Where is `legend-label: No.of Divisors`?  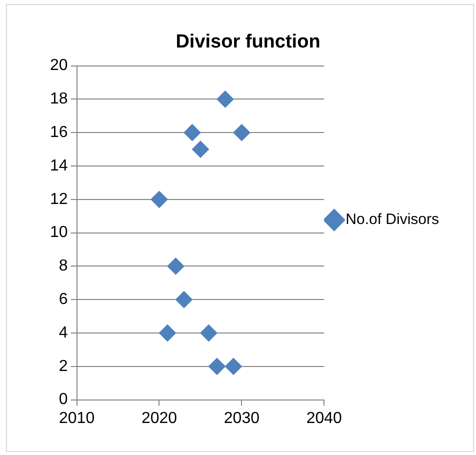 legend-label: No.of Divisors is located at coordinates (393, 219).